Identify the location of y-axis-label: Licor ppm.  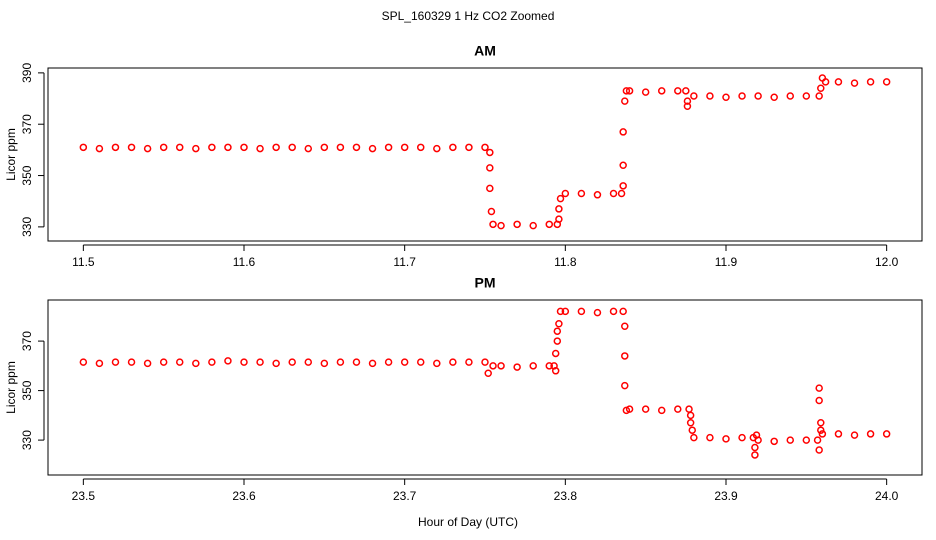
(11, 387).